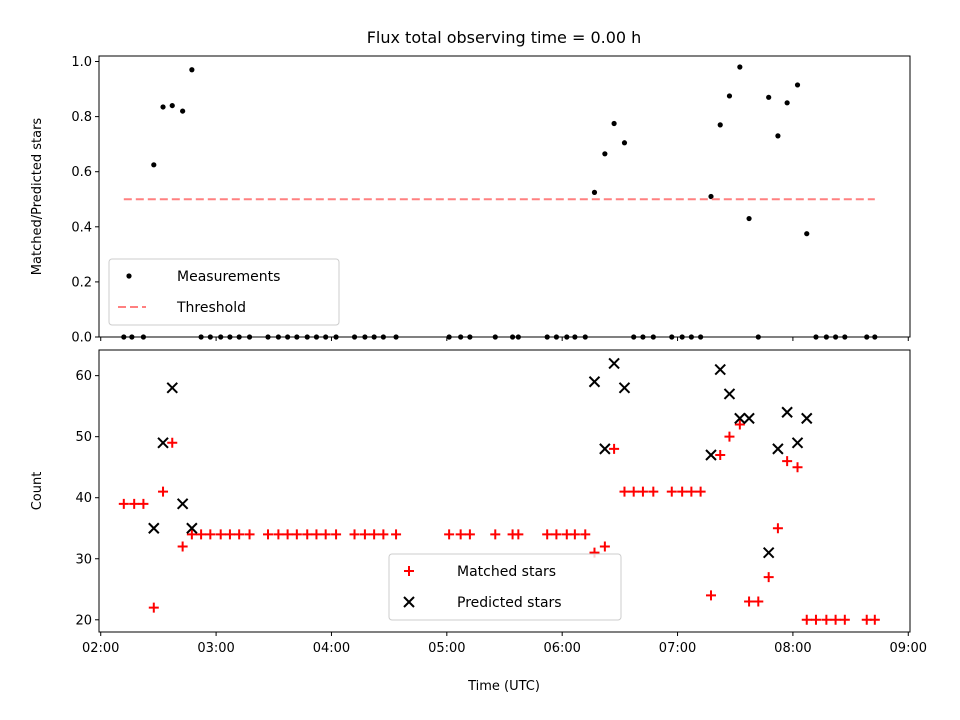 The image size is (960, 720). Describe the element at coordinates (37, 491) in the screenshot. I see `y-axis-label: Count` at that location.